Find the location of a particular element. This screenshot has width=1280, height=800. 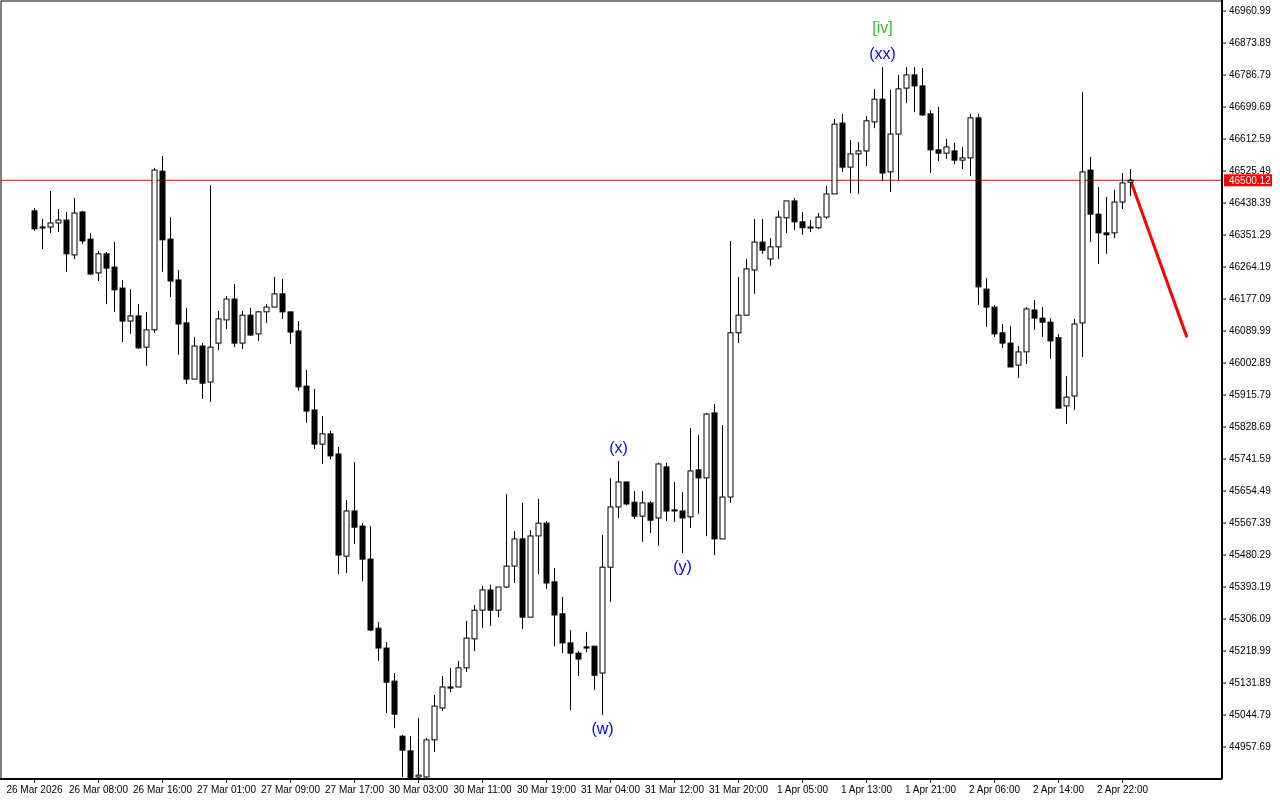

y-tick-label: 45044.79 is located at coordinates (1250, 715).